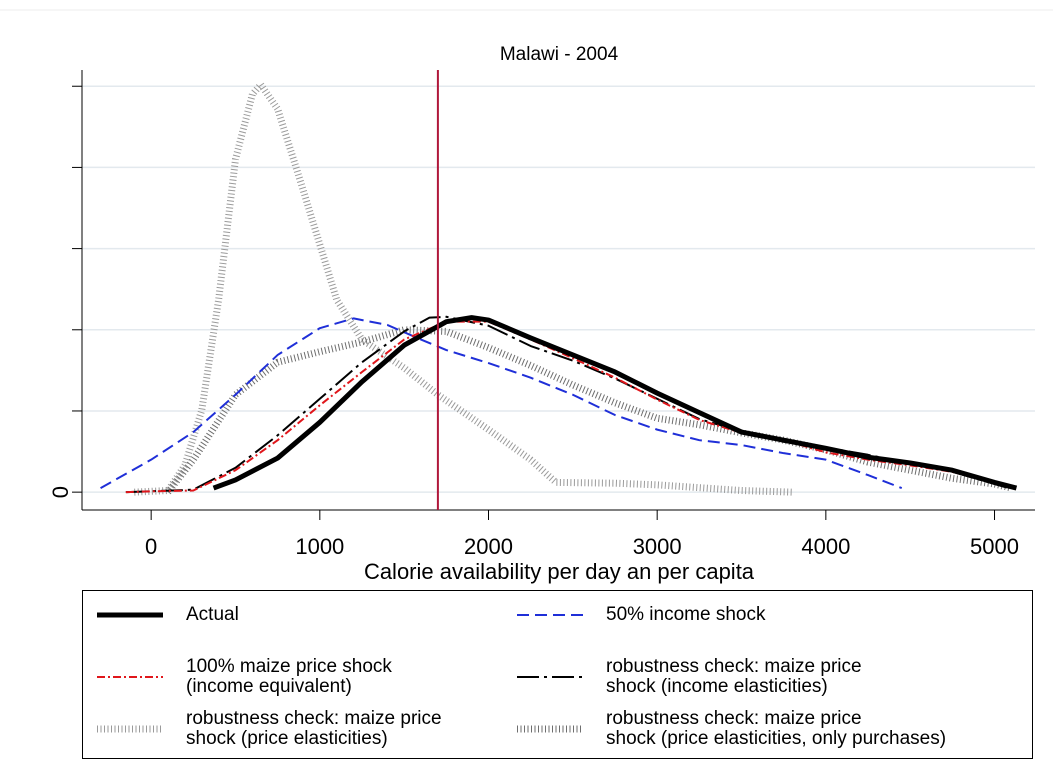 The width and height of the screenshot is (1053, 771). I want to click on y-tick-label: 0, so click(60, 492).